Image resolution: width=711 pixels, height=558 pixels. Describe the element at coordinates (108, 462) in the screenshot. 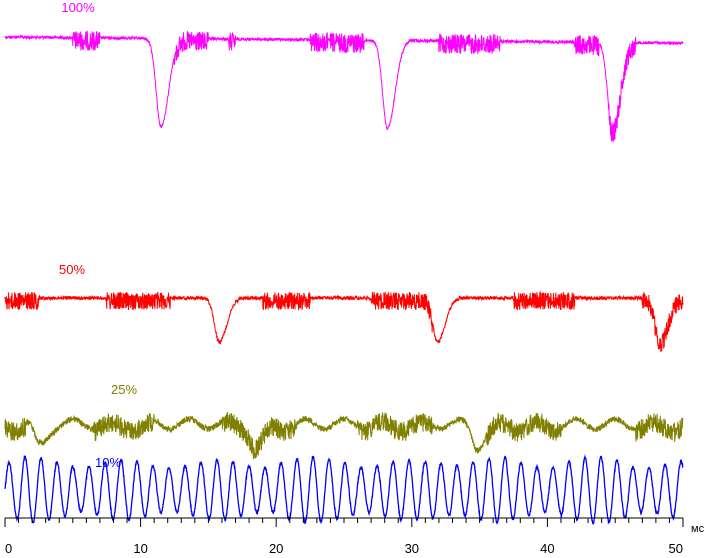

I see `series-label-10pct: 10%` at that location.